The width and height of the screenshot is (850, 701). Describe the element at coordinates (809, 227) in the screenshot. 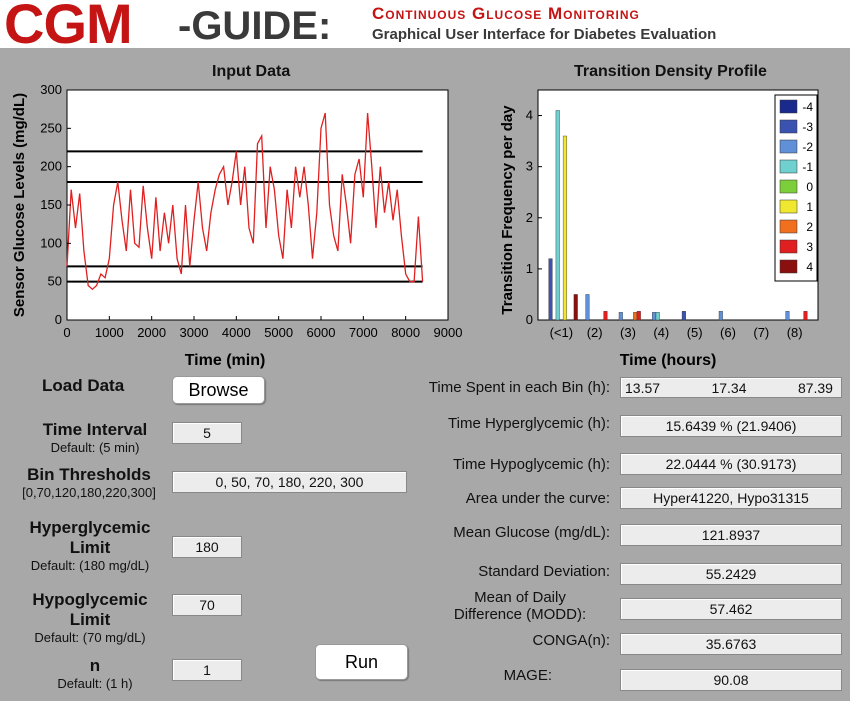

I see `legend-label: 2` at that location.